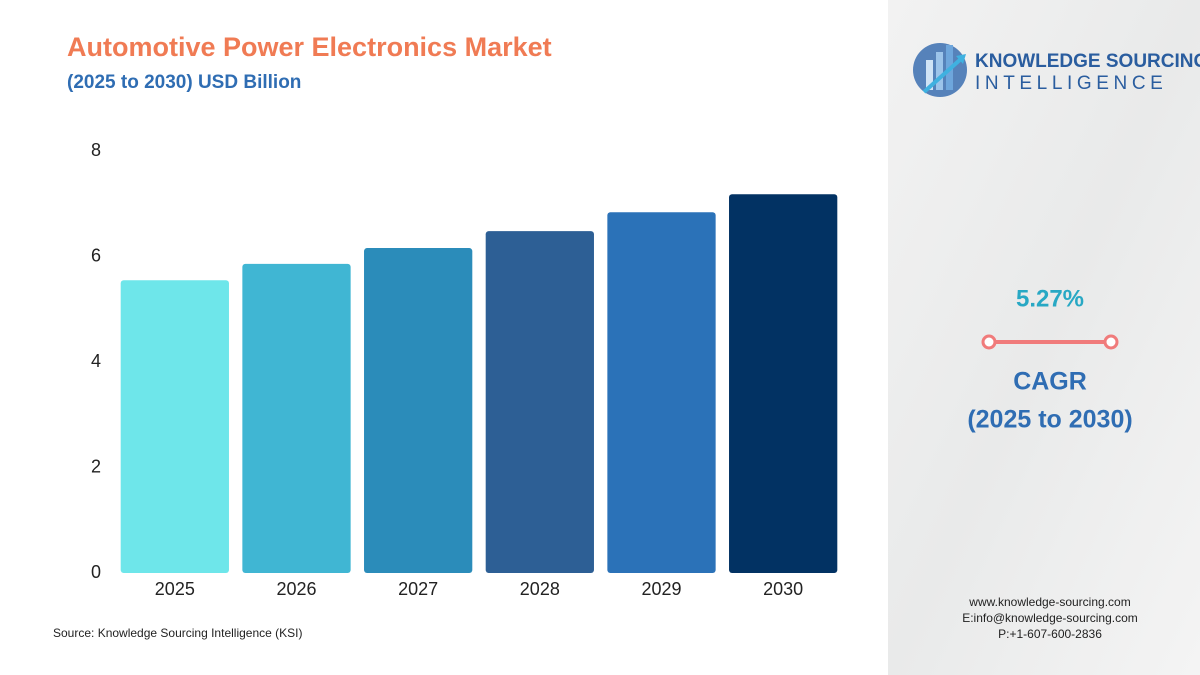 Image resolution: width=1200 pixels, height=675 pixels. I want to click on x-tick-label: 2026, so click(296, 589).